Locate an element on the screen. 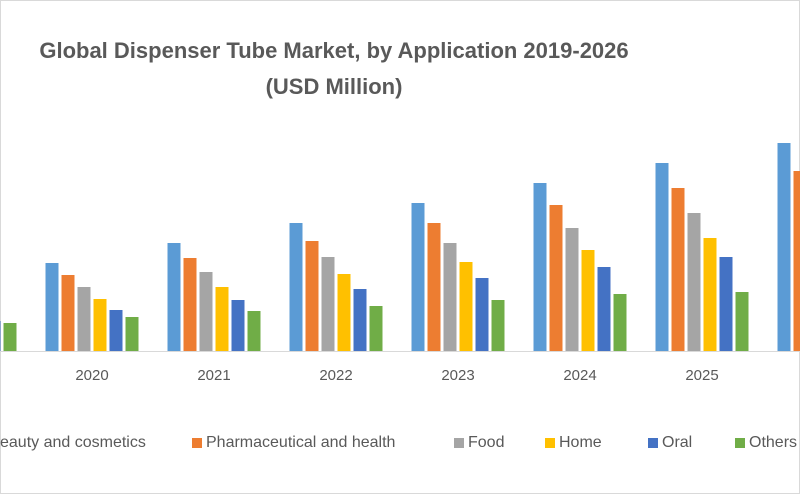 The height and width of the screenshot is (494, 800). bar-2020-pharmaceutical-and-health is located at coordinates (68, 313).